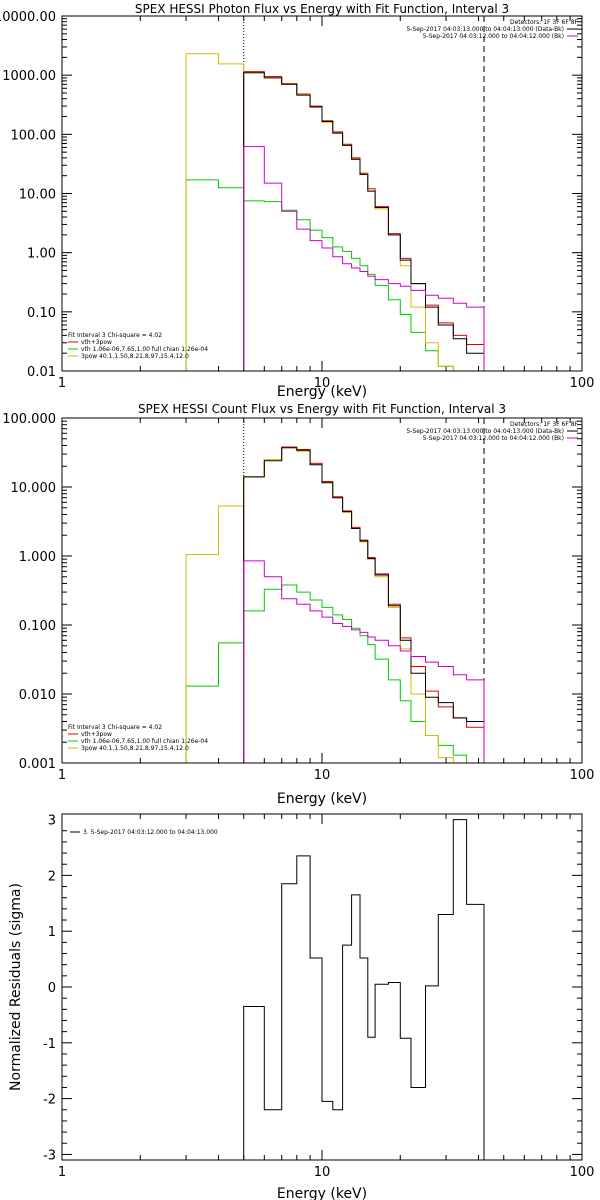 The width and height of the screenshot is (600, 1200). I want to click on y-tick-label: 0, so click(52, 988).